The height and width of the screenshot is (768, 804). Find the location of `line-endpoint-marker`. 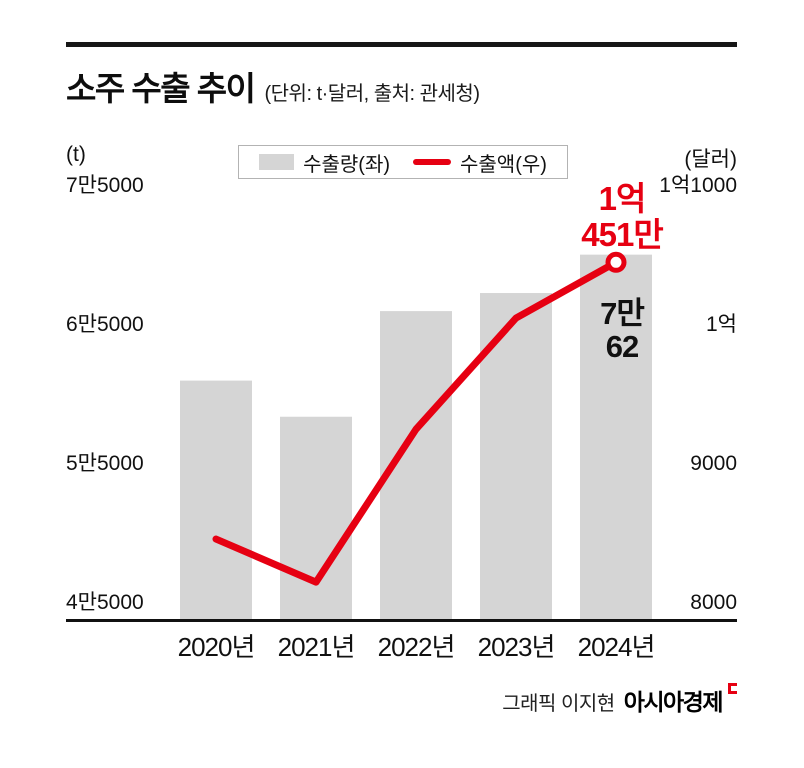

line-endpoint-marker is located at coordinates (616, 262).